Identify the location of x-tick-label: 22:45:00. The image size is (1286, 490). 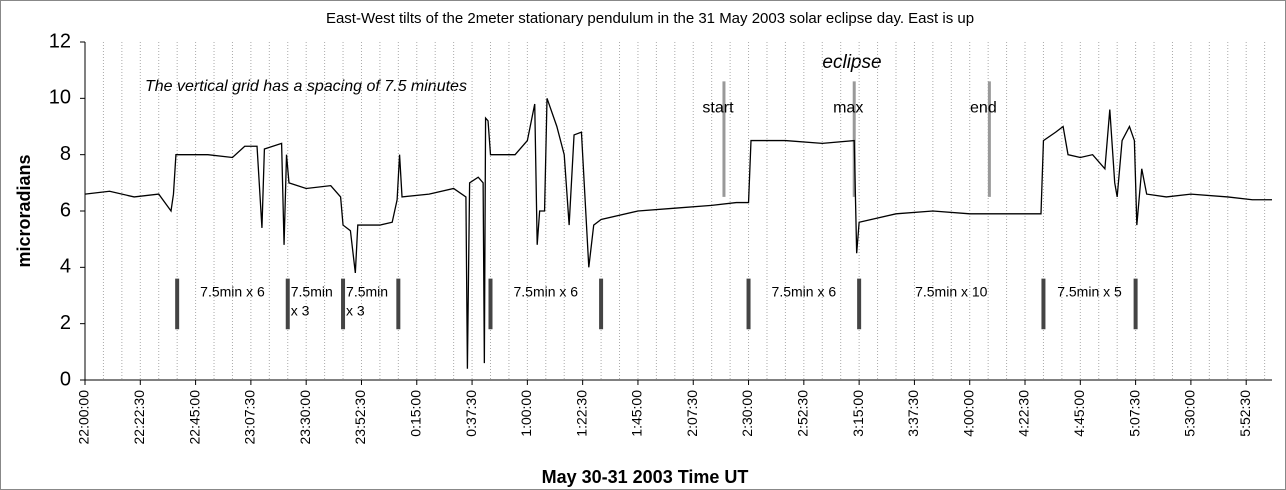
(194, 417).